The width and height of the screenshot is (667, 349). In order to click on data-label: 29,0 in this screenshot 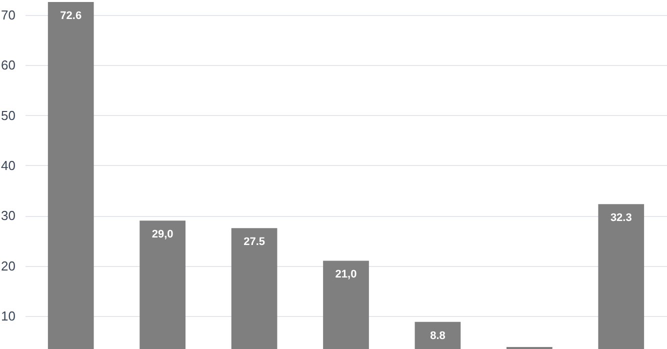, I will do `click(163, 234)`.